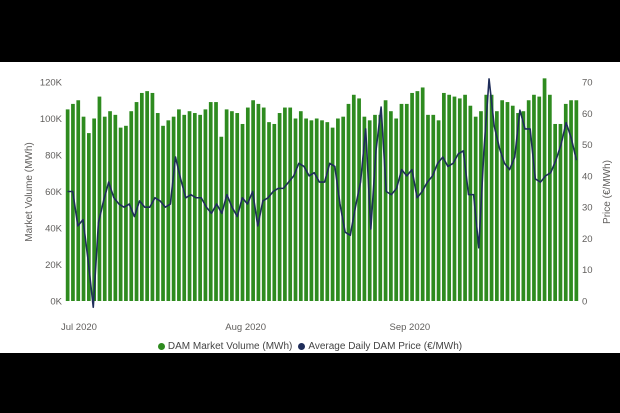 The image size is (620, 413). Describe the element at coordinates (587, 145) in the screenshot. I see `y-right-tick-label: 50` at that location.